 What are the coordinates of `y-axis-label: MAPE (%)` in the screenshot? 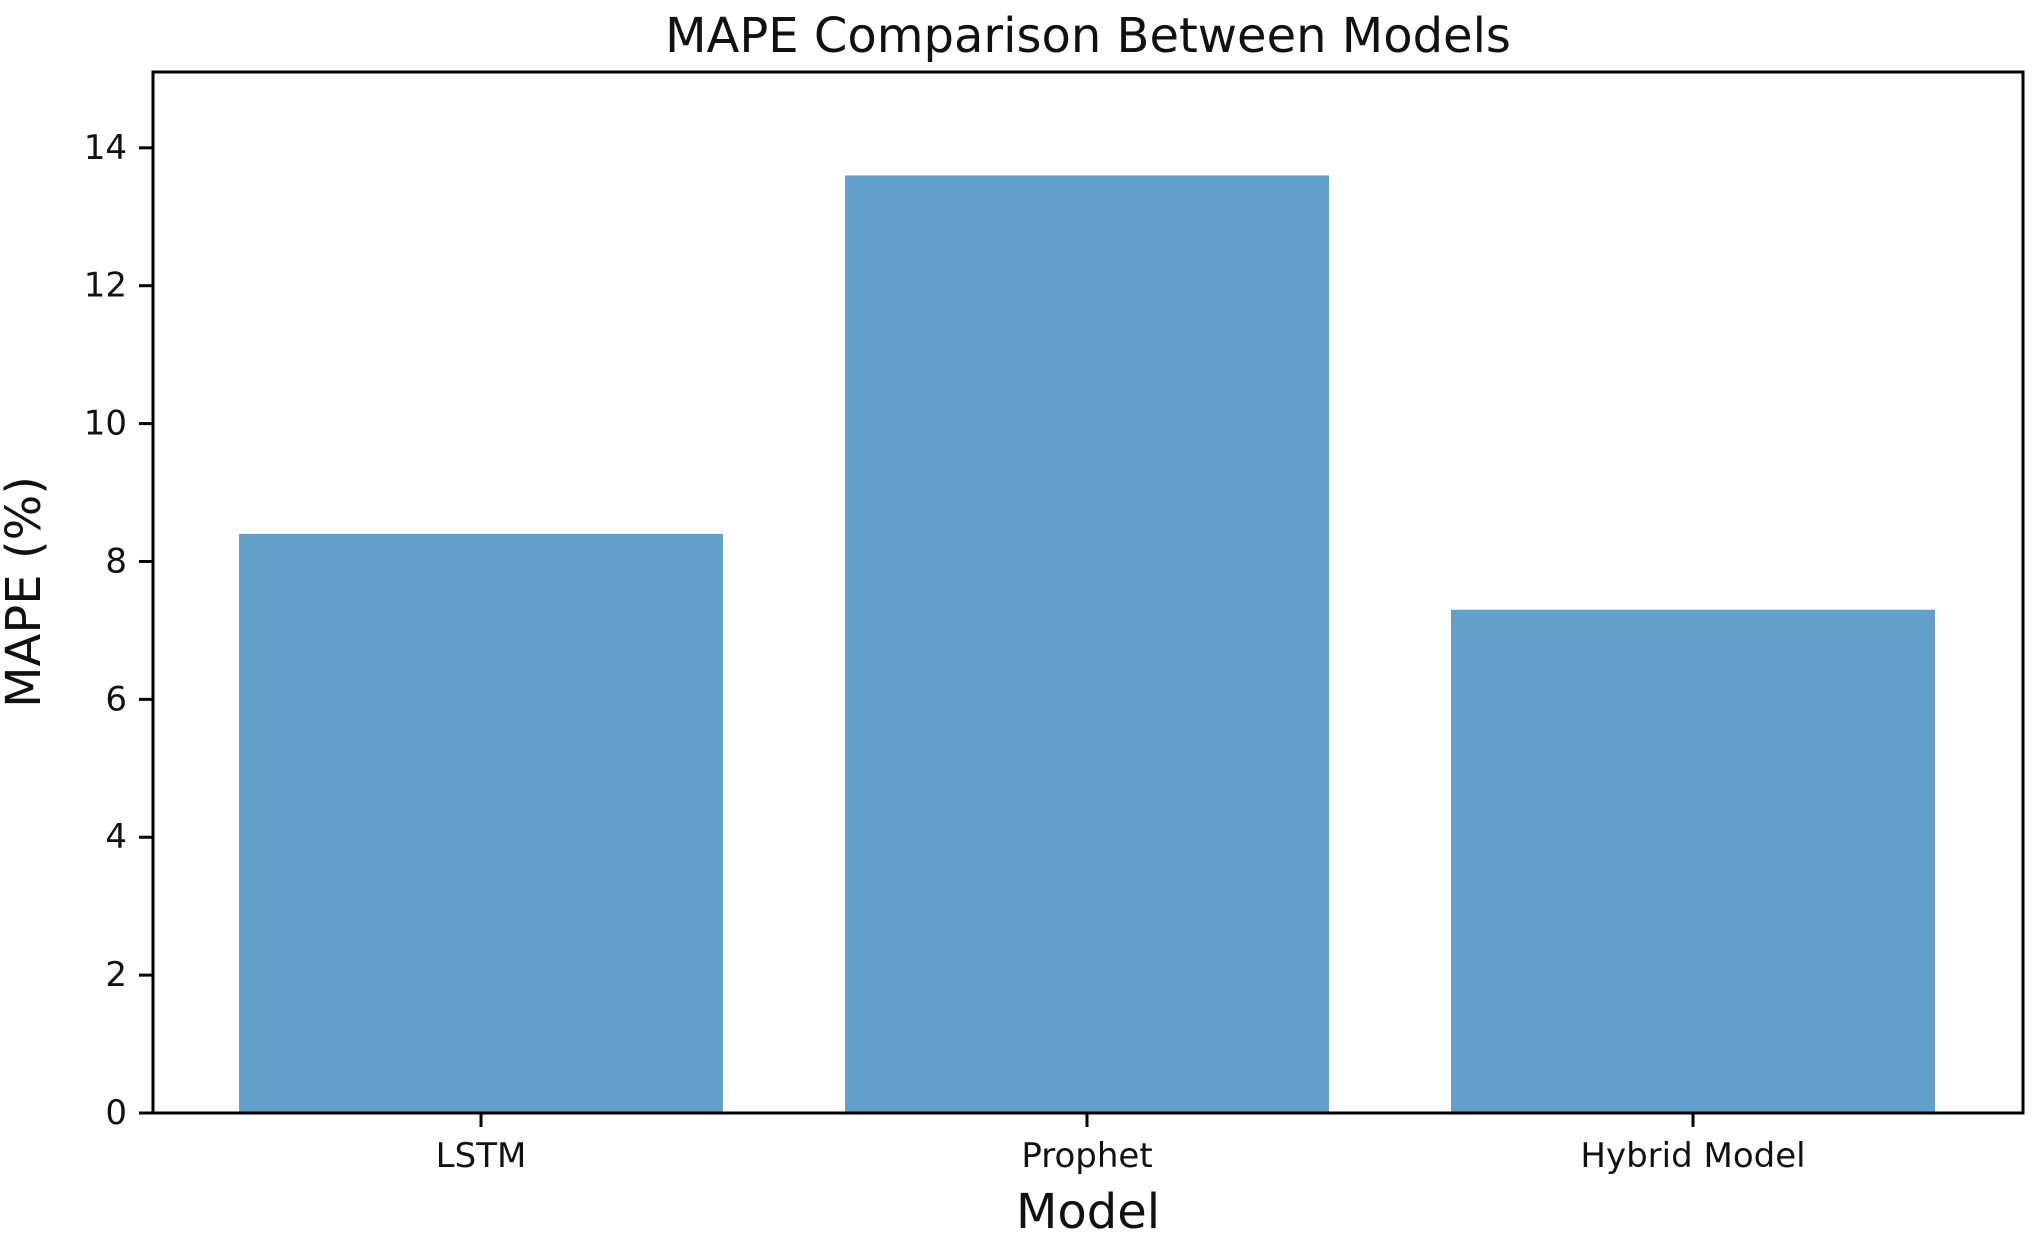 It's located at (26, 592).